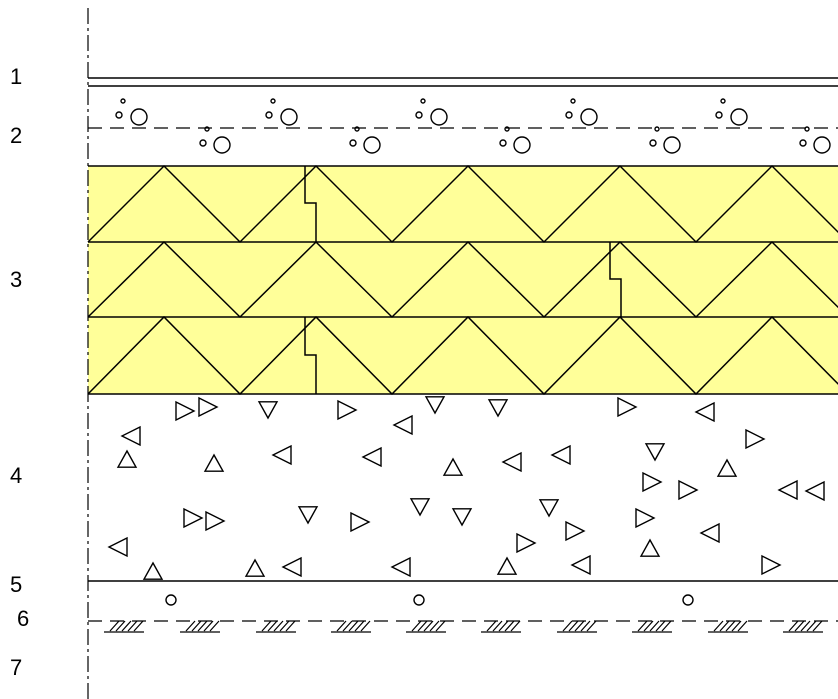  Describe the element at coordinates (23, 618) in the screenshot. I see `layer-label-6: 6` at that location.